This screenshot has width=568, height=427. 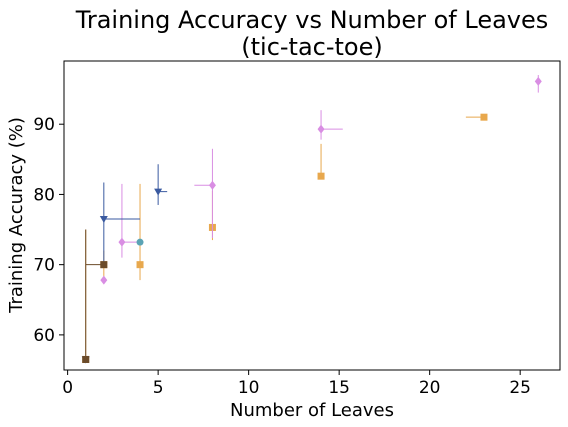 What do you see at coordinates (312, 20) in the screenshot?
I see `chart-title: Training Accuracy vs Number of Leaves` at bounding box center [312, 20].